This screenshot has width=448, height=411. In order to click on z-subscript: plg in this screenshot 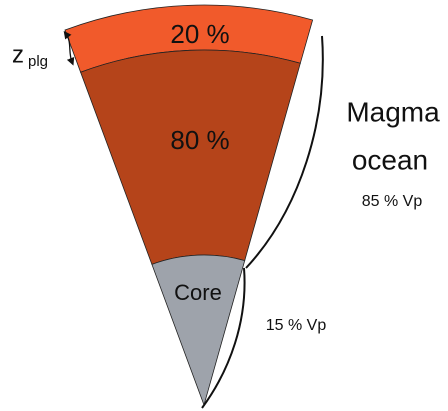, I will do `click(38, 61)`.